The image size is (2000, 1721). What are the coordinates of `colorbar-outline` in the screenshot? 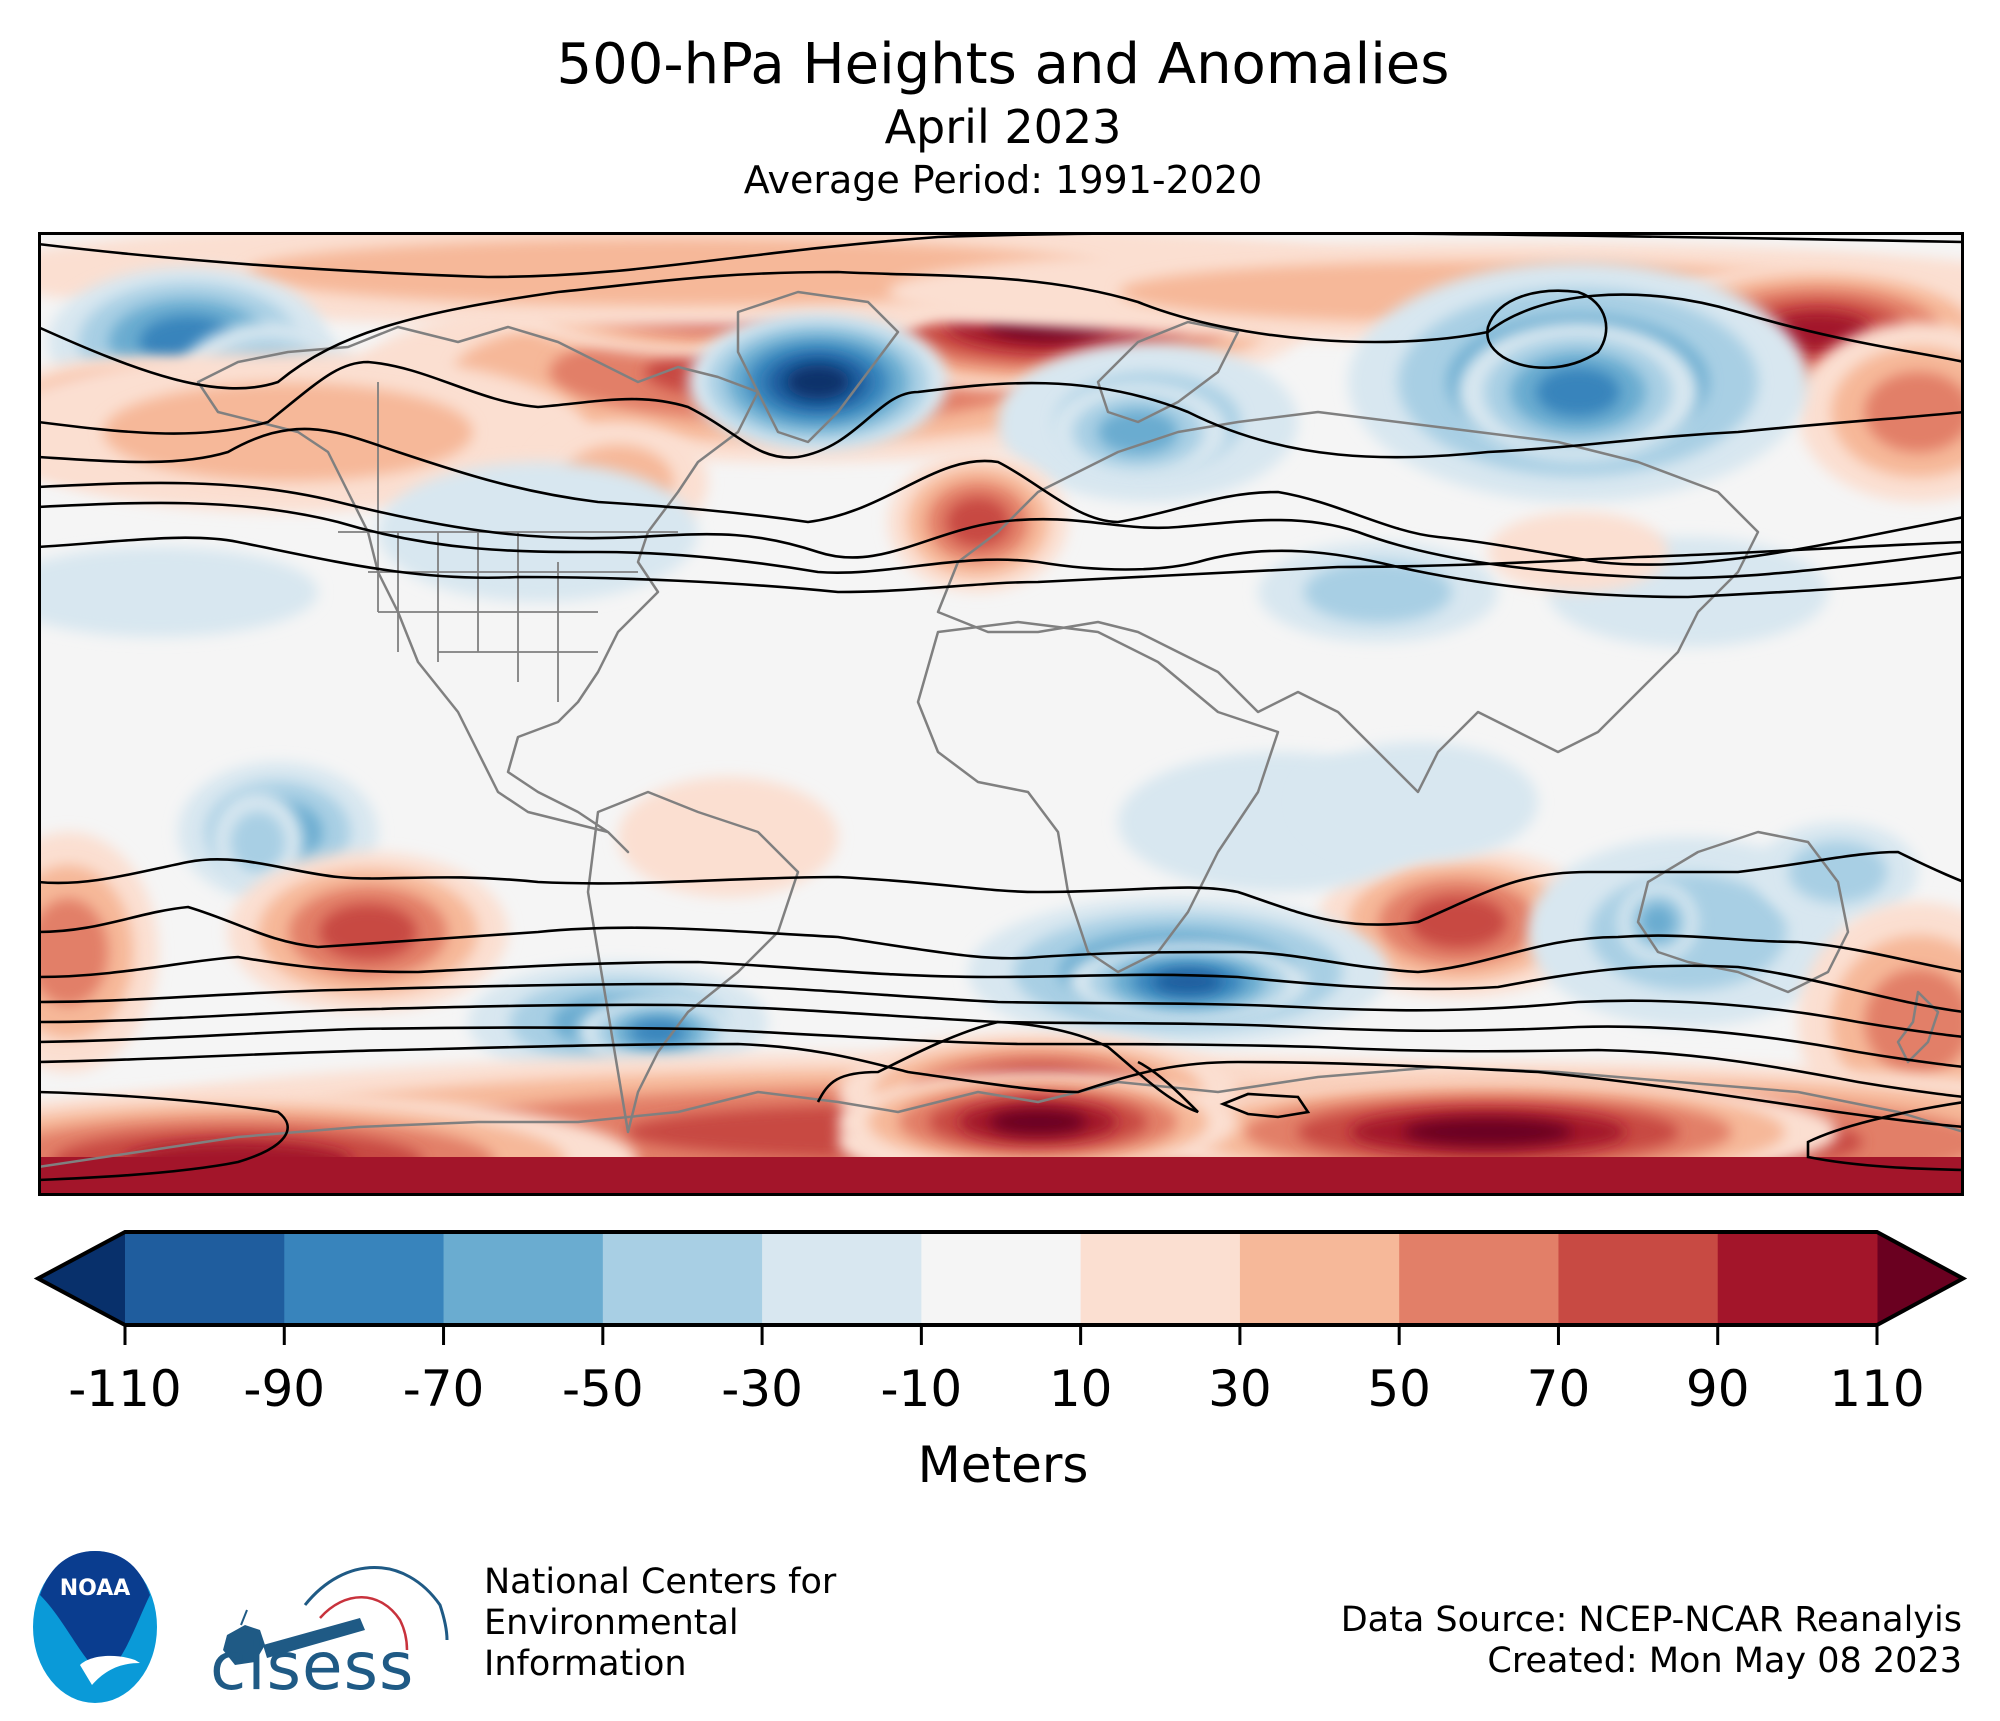 It's located at (1000, 1278).